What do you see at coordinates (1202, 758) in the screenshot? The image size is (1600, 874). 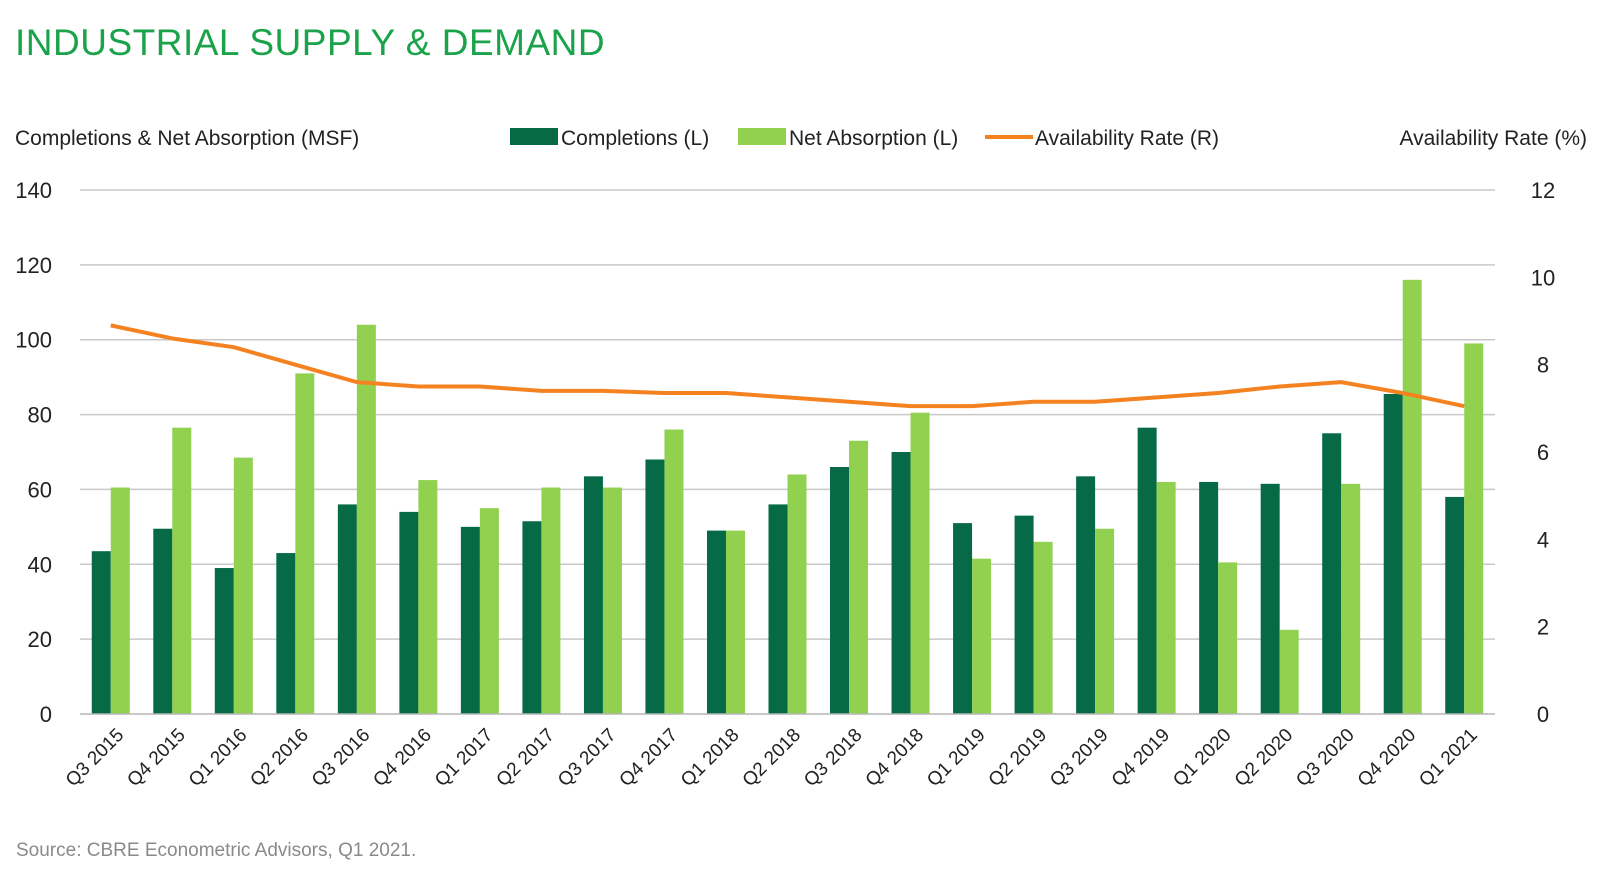 I see `category-label: Q1 2020` at bounding box center [1202, 758].